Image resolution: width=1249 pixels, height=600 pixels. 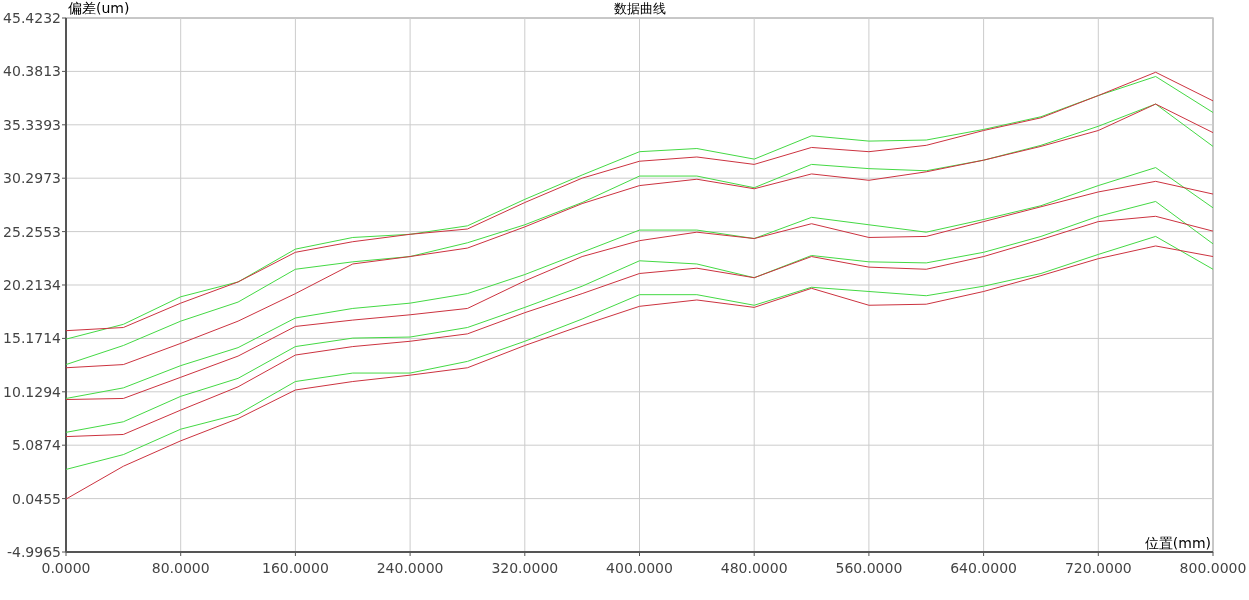 What do you see at coordinates (37, 445) in the screenshot?
I see `y-tick-label: 5.0874` at bounding box center [37, 445].